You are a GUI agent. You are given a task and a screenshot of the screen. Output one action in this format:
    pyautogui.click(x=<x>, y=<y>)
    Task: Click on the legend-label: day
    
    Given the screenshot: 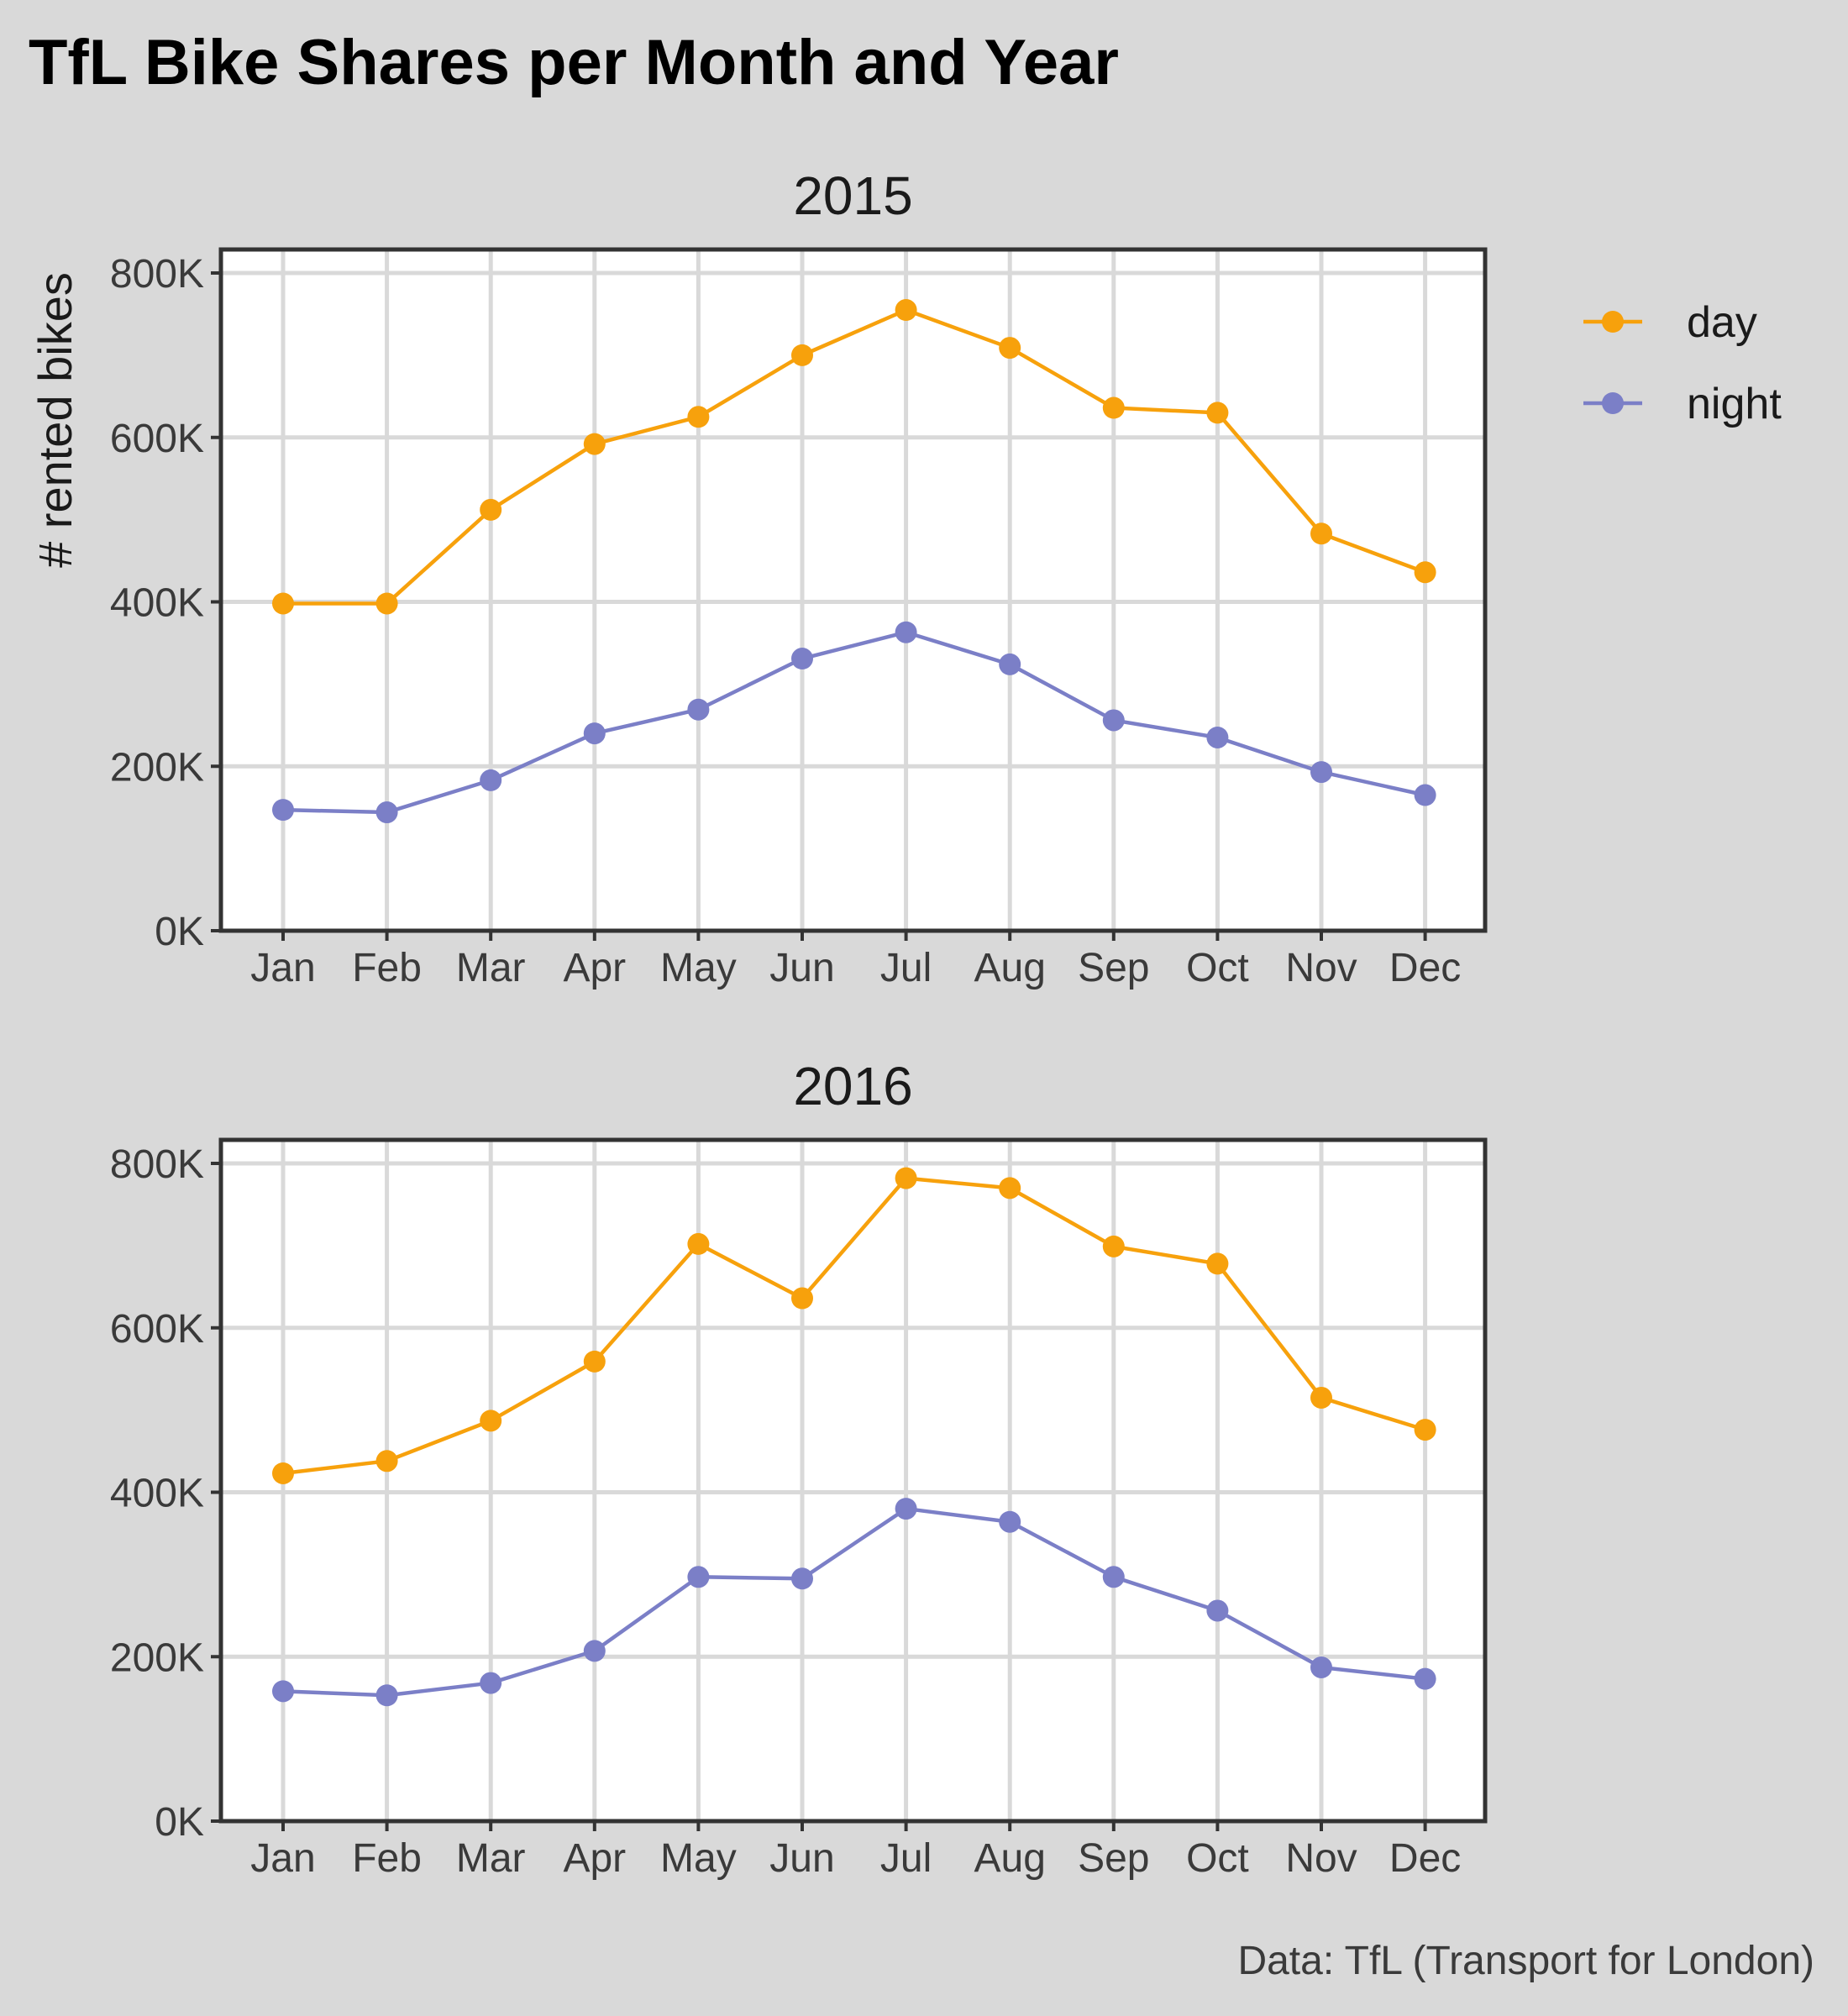 What is the action you would take?
    pyautogui.click(x=1722, y=322)
    